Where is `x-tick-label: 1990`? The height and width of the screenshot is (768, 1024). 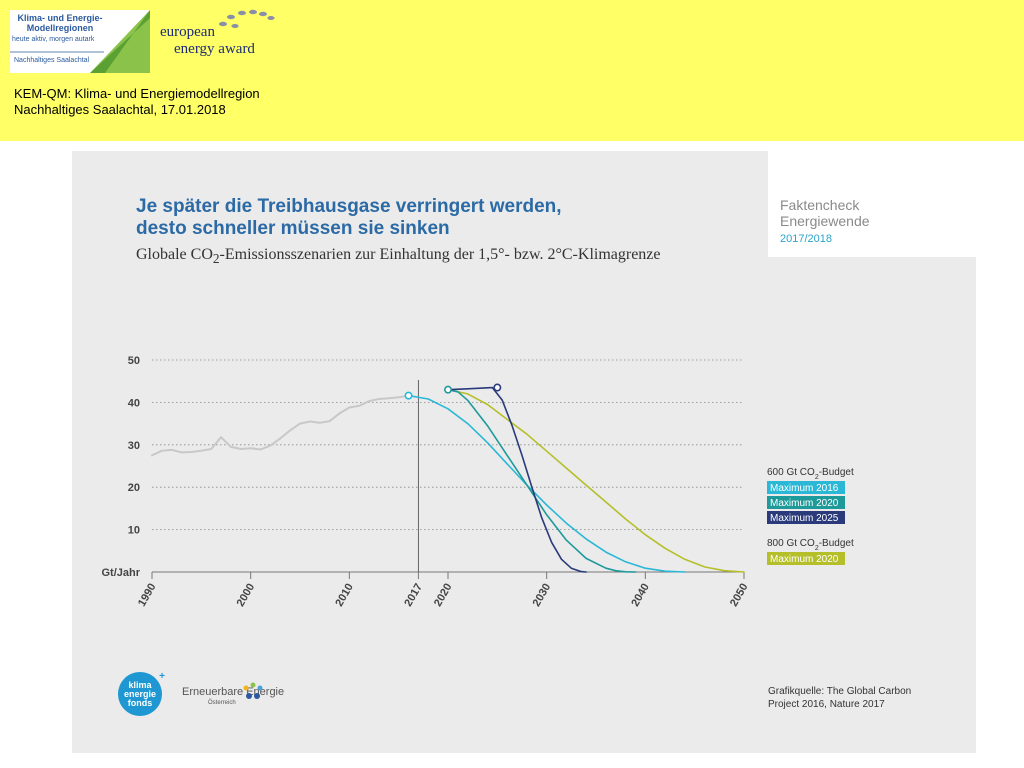 x-tick-label: 1990 is located at coordinates (147, 595).